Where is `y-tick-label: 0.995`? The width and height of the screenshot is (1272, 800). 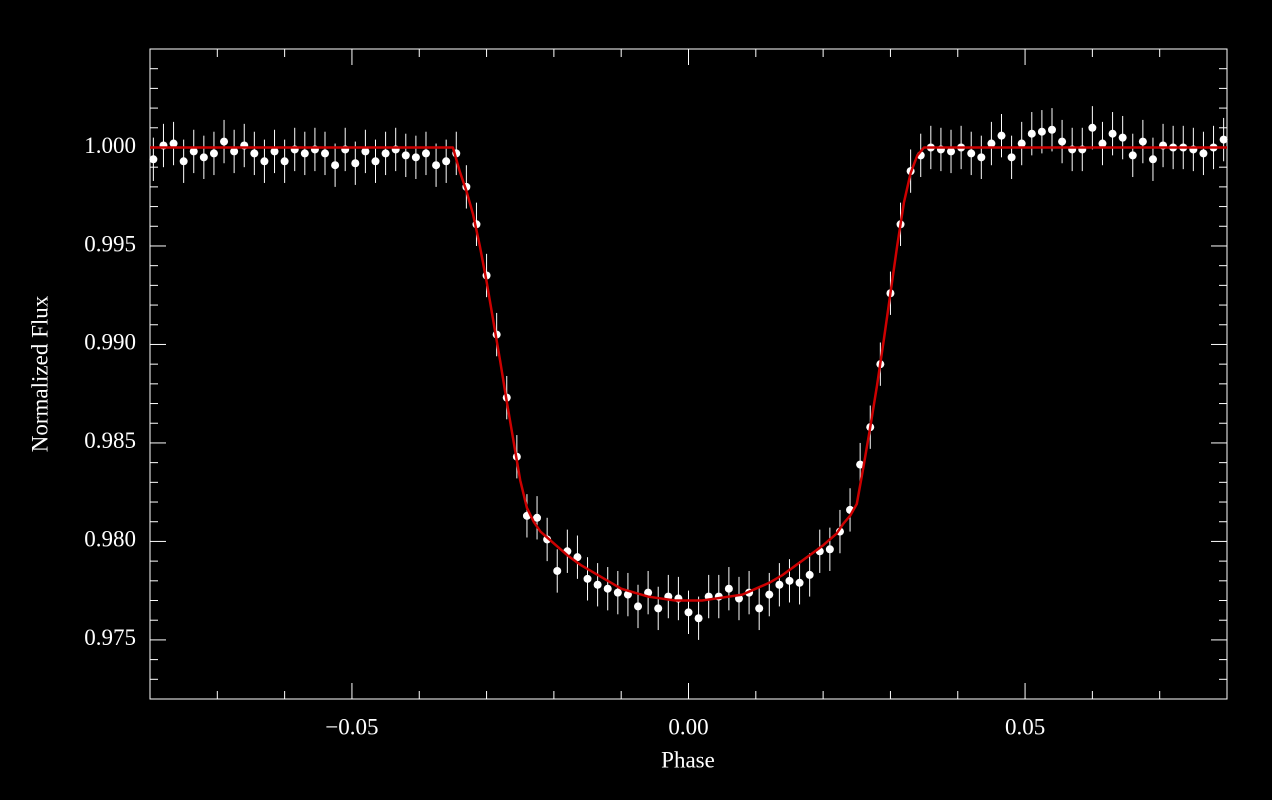 y-tick-label: 0.995 is located at coordinates (110, 243).